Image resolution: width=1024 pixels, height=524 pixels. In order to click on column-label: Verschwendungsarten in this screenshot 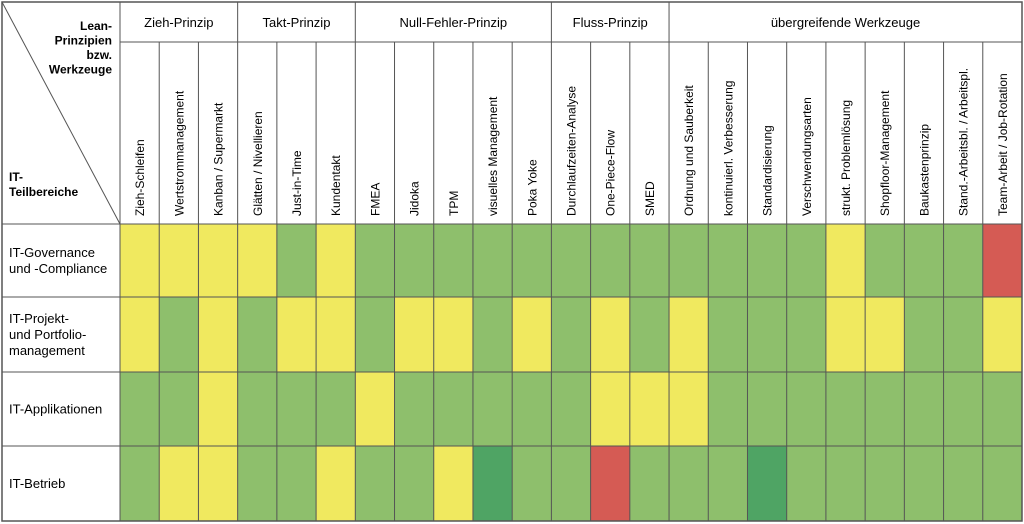, I will do `click(807, 156)`.